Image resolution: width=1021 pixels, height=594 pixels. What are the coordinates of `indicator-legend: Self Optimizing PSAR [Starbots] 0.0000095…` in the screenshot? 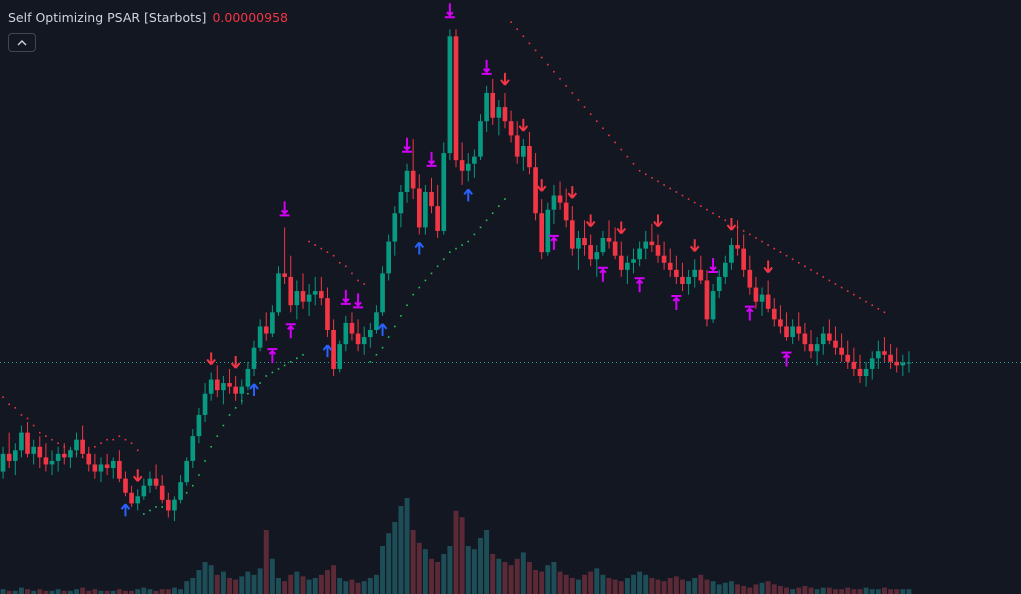 It's located at (148, 17).